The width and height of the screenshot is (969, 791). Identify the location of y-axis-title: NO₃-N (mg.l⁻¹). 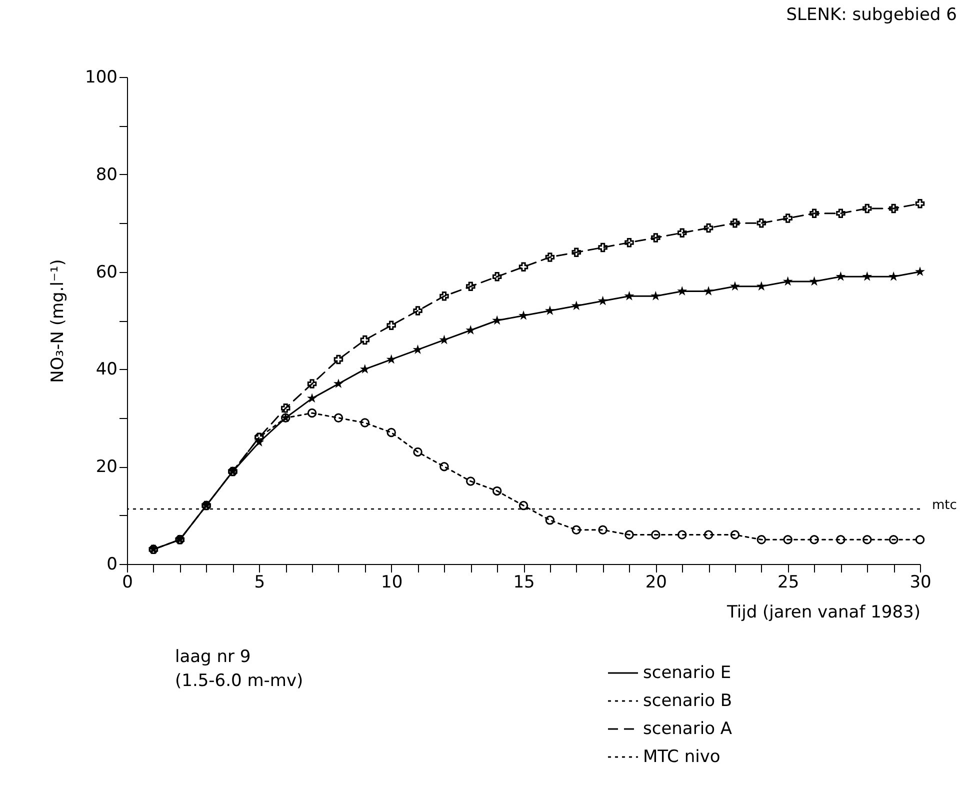
(58, 321).